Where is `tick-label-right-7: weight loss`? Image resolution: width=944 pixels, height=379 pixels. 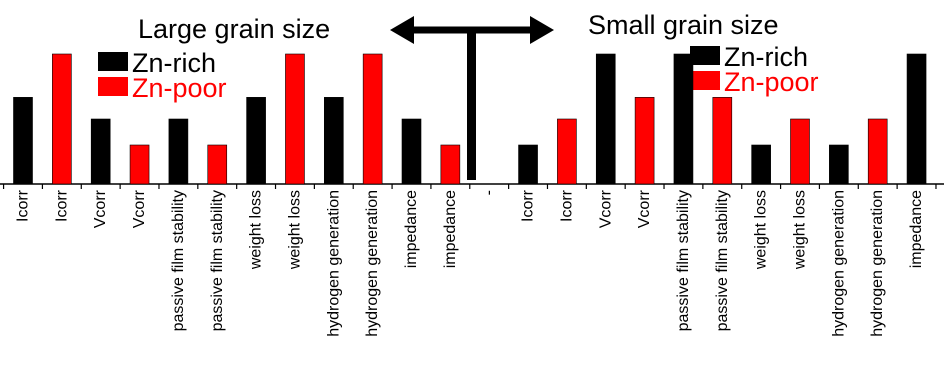 tick-label-right-7: weight loss is located at coordinates (761, 230).